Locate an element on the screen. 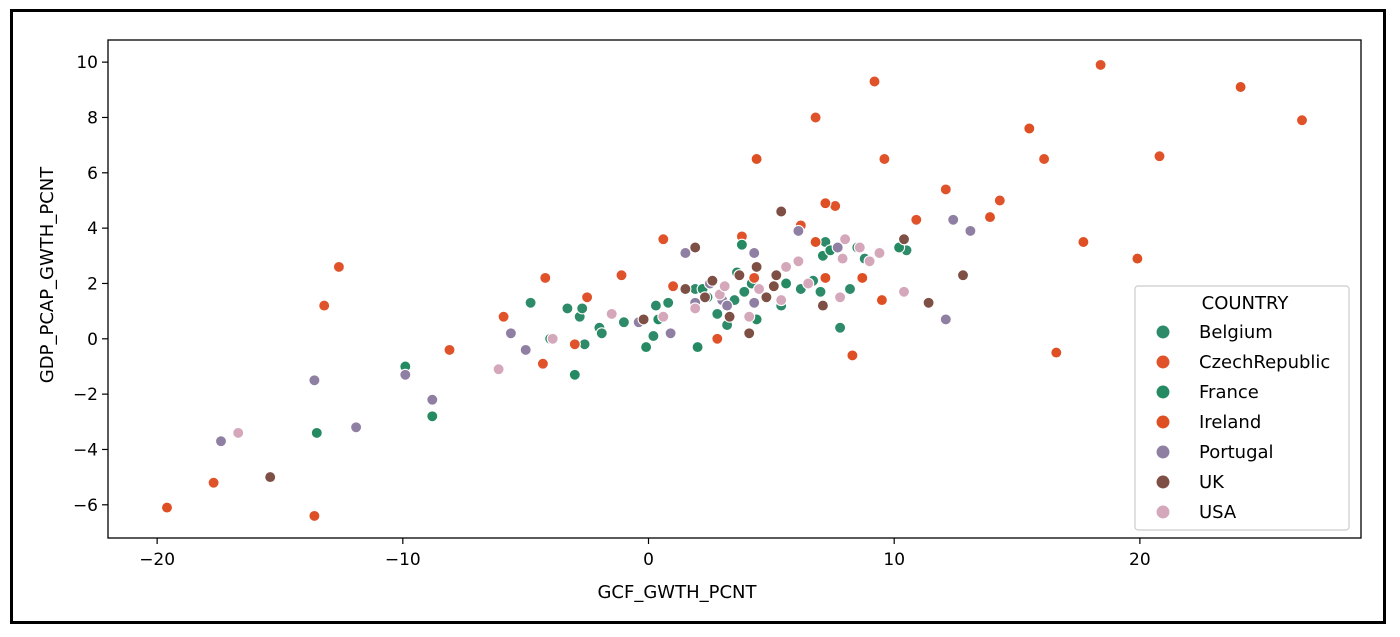  legend-marker-czechrepublic is located at coordinates (1163, 362).